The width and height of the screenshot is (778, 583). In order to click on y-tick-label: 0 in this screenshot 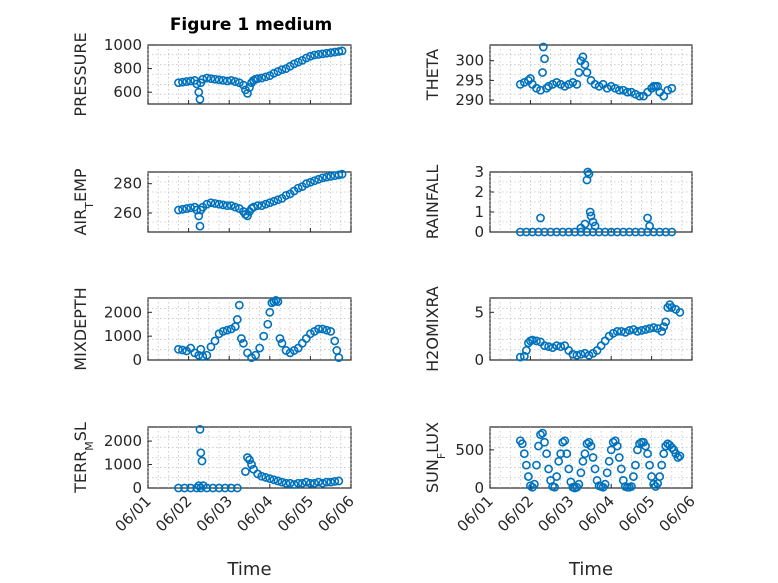, I will do `click(137, 488)`.